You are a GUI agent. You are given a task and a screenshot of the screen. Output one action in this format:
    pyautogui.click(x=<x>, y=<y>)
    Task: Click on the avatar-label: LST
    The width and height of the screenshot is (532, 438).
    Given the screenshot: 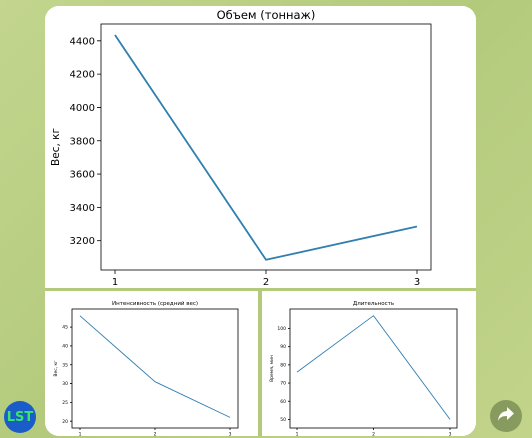 What is the action you would take?
    pyautogui.click(x=20, y=417)
    